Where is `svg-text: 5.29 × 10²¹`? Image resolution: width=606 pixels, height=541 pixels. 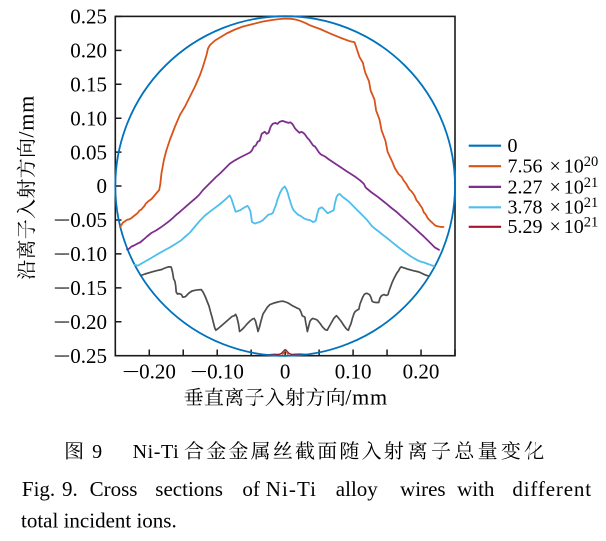
svg-text: 5.29 × 10²¹ is located at coordinates (553, 227).